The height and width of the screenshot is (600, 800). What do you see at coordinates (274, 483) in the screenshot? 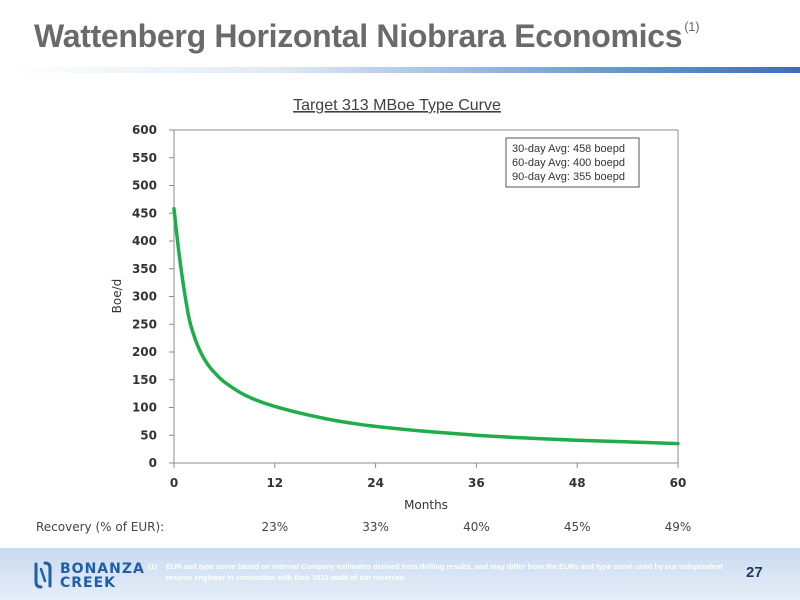
I see `x-tick-label-12: 12` at bounding box center [274, 483].